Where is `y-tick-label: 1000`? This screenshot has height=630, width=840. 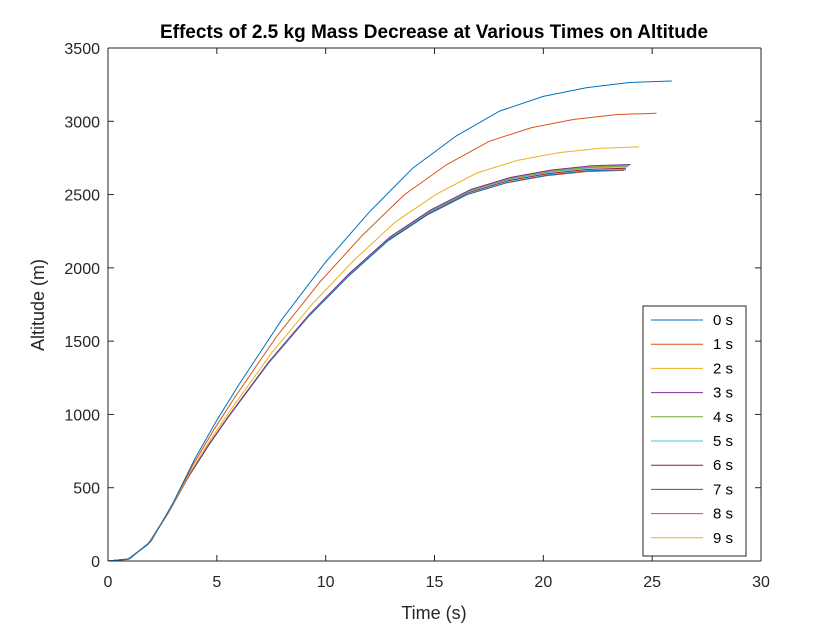 y-tick-label: 1000 is located at coordinates (82, 415).